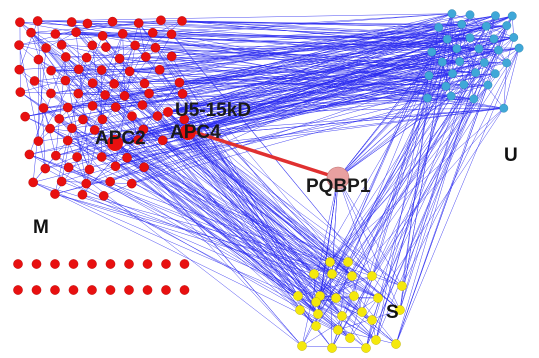 The width and height of the screenshot is (539, 358). Describe the element at coordinates (338, 178) in the screenshot. I see `node-pqbp1` at that location.